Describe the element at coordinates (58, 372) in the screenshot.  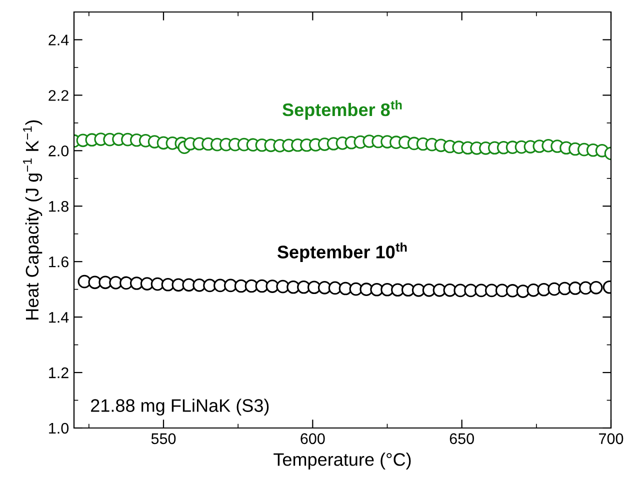
I see `y-tick-label: 1.2` at that location.